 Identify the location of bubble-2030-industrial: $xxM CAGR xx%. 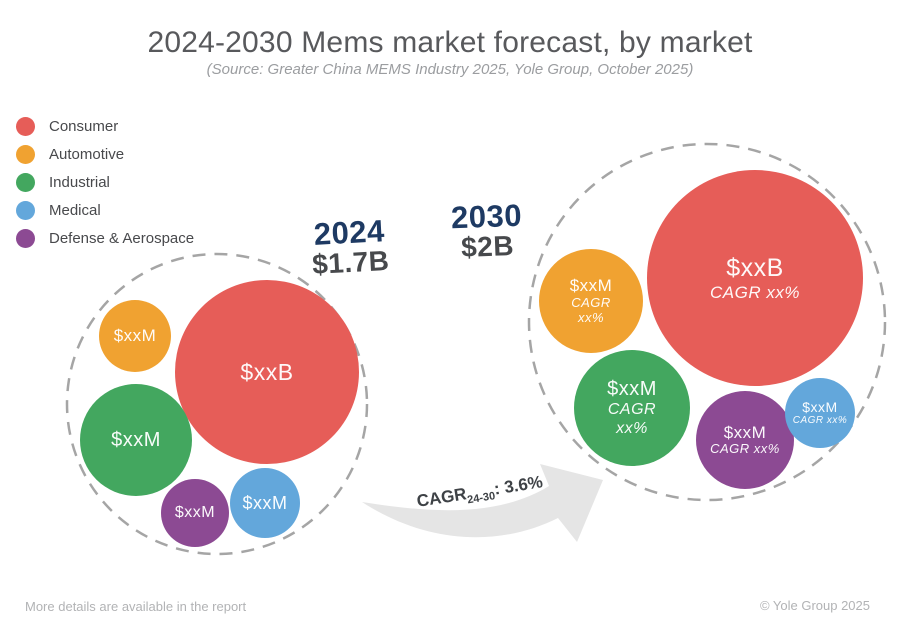
(632, 408).